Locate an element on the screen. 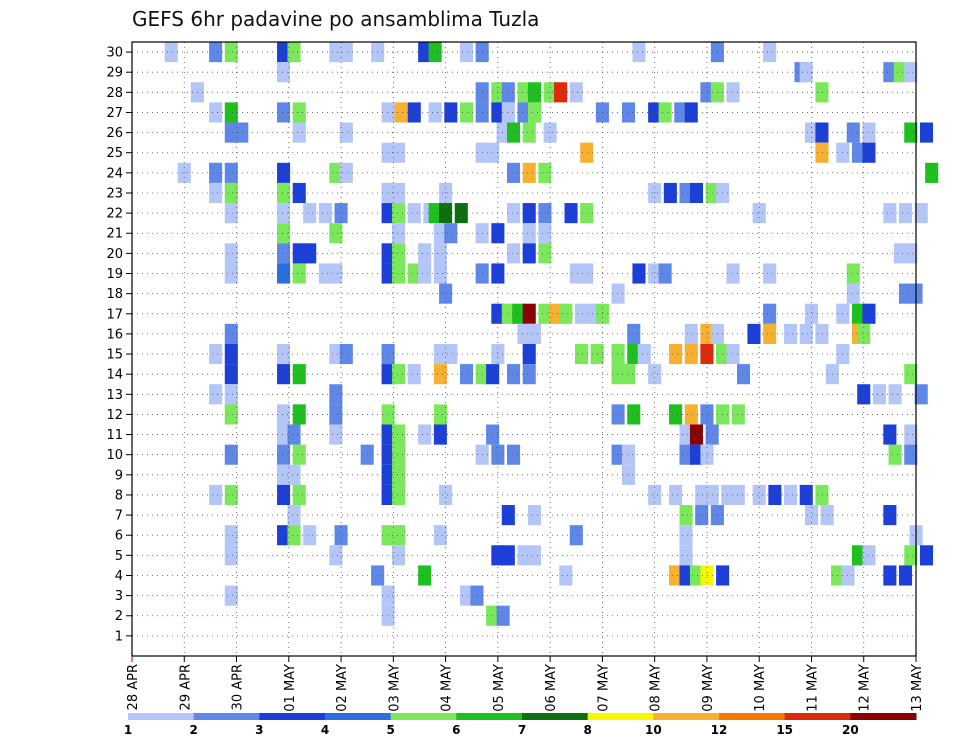 The height and width of the screenshot is (742, 960). x-tick-label: 13 MAY is located at coordinates (917, 688).